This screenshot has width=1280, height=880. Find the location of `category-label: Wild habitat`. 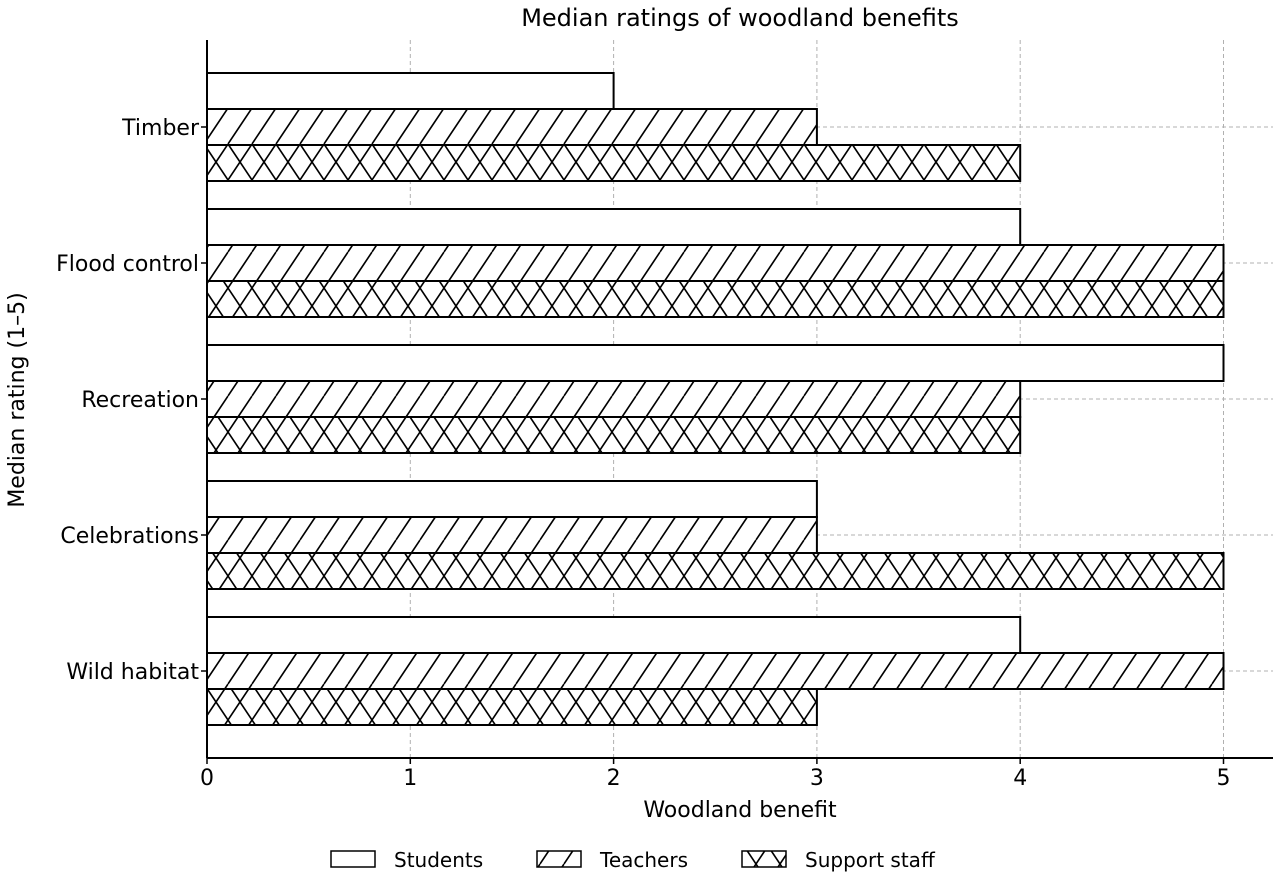

category-label: Wild habitat is located at coordinates (132, 672).